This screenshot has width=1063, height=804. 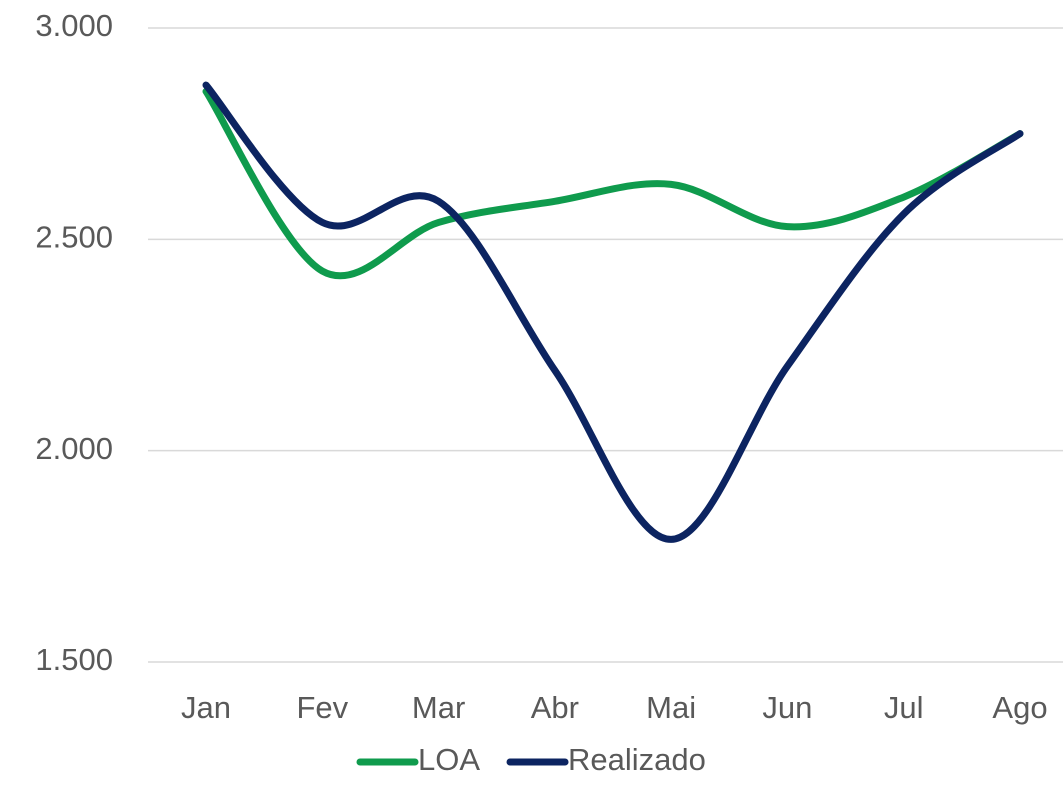 I want to click on x-tick-label: Ago, so click(x=1019, y=707).